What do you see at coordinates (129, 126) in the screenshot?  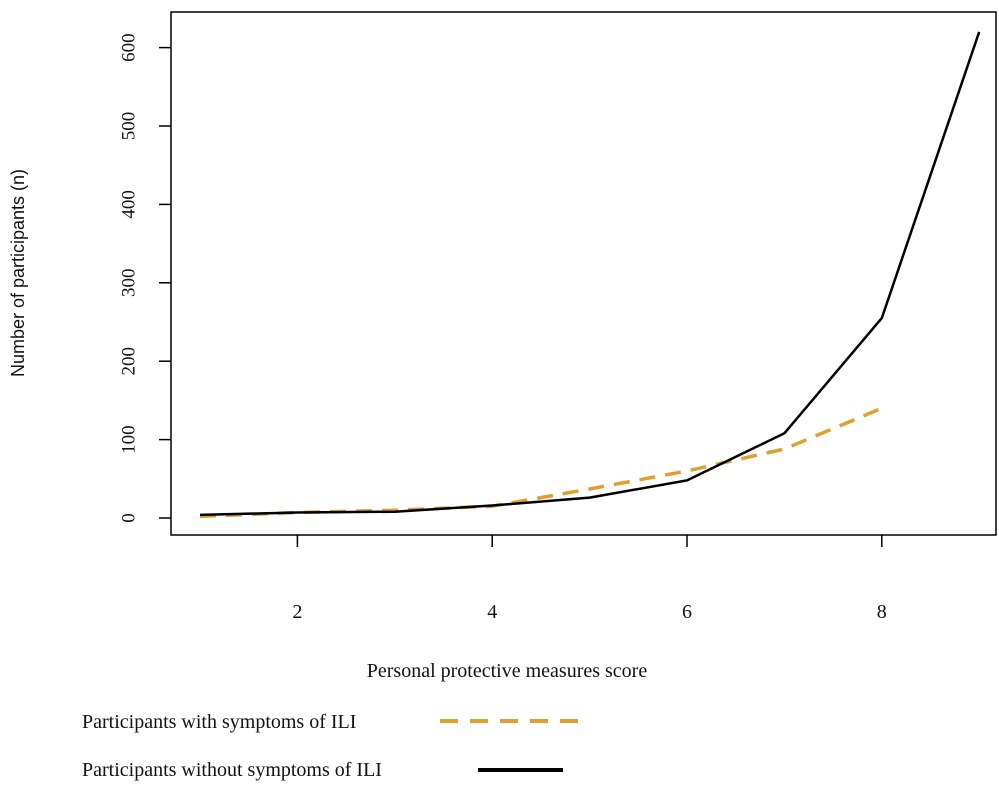 I see `y-tick-label: 500` at bounding box center [129, 126].